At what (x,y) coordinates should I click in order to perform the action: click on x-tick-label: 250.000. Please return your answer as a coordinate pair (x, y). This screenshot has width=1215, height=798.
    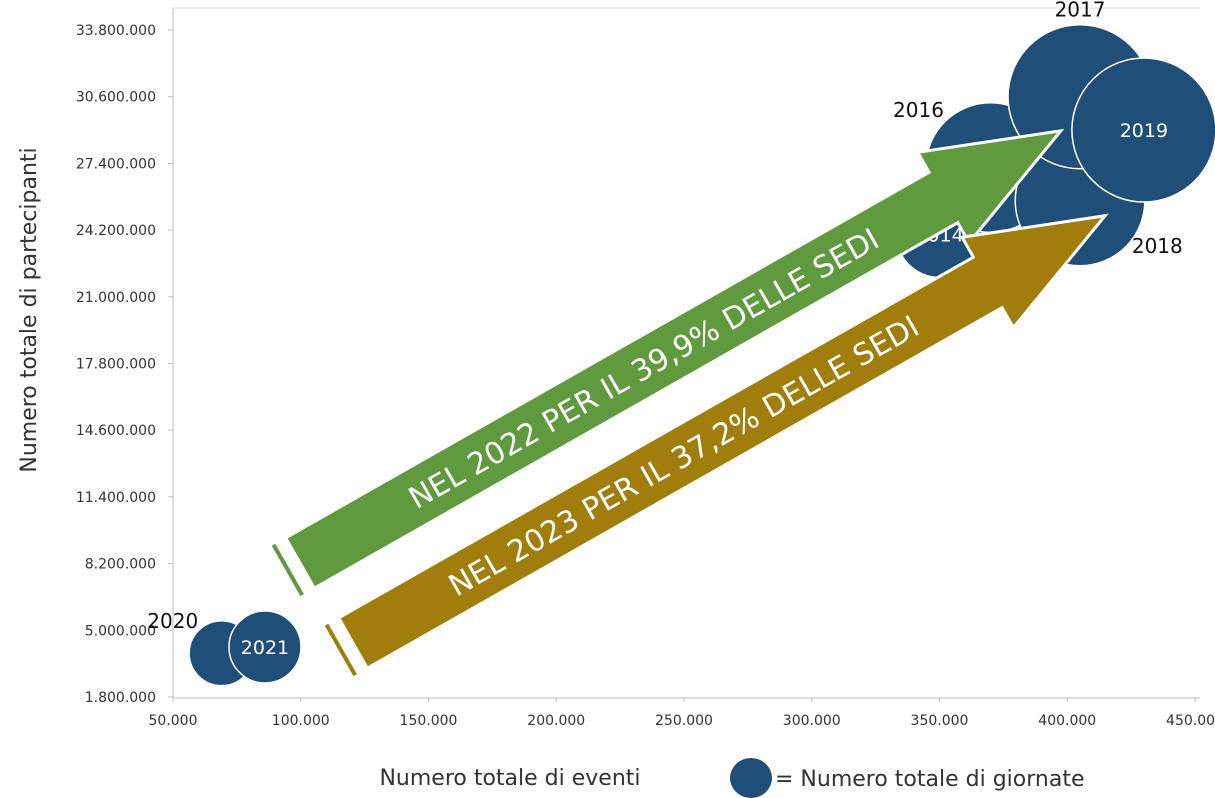
    Looking at the image, I should click on (684, 721).